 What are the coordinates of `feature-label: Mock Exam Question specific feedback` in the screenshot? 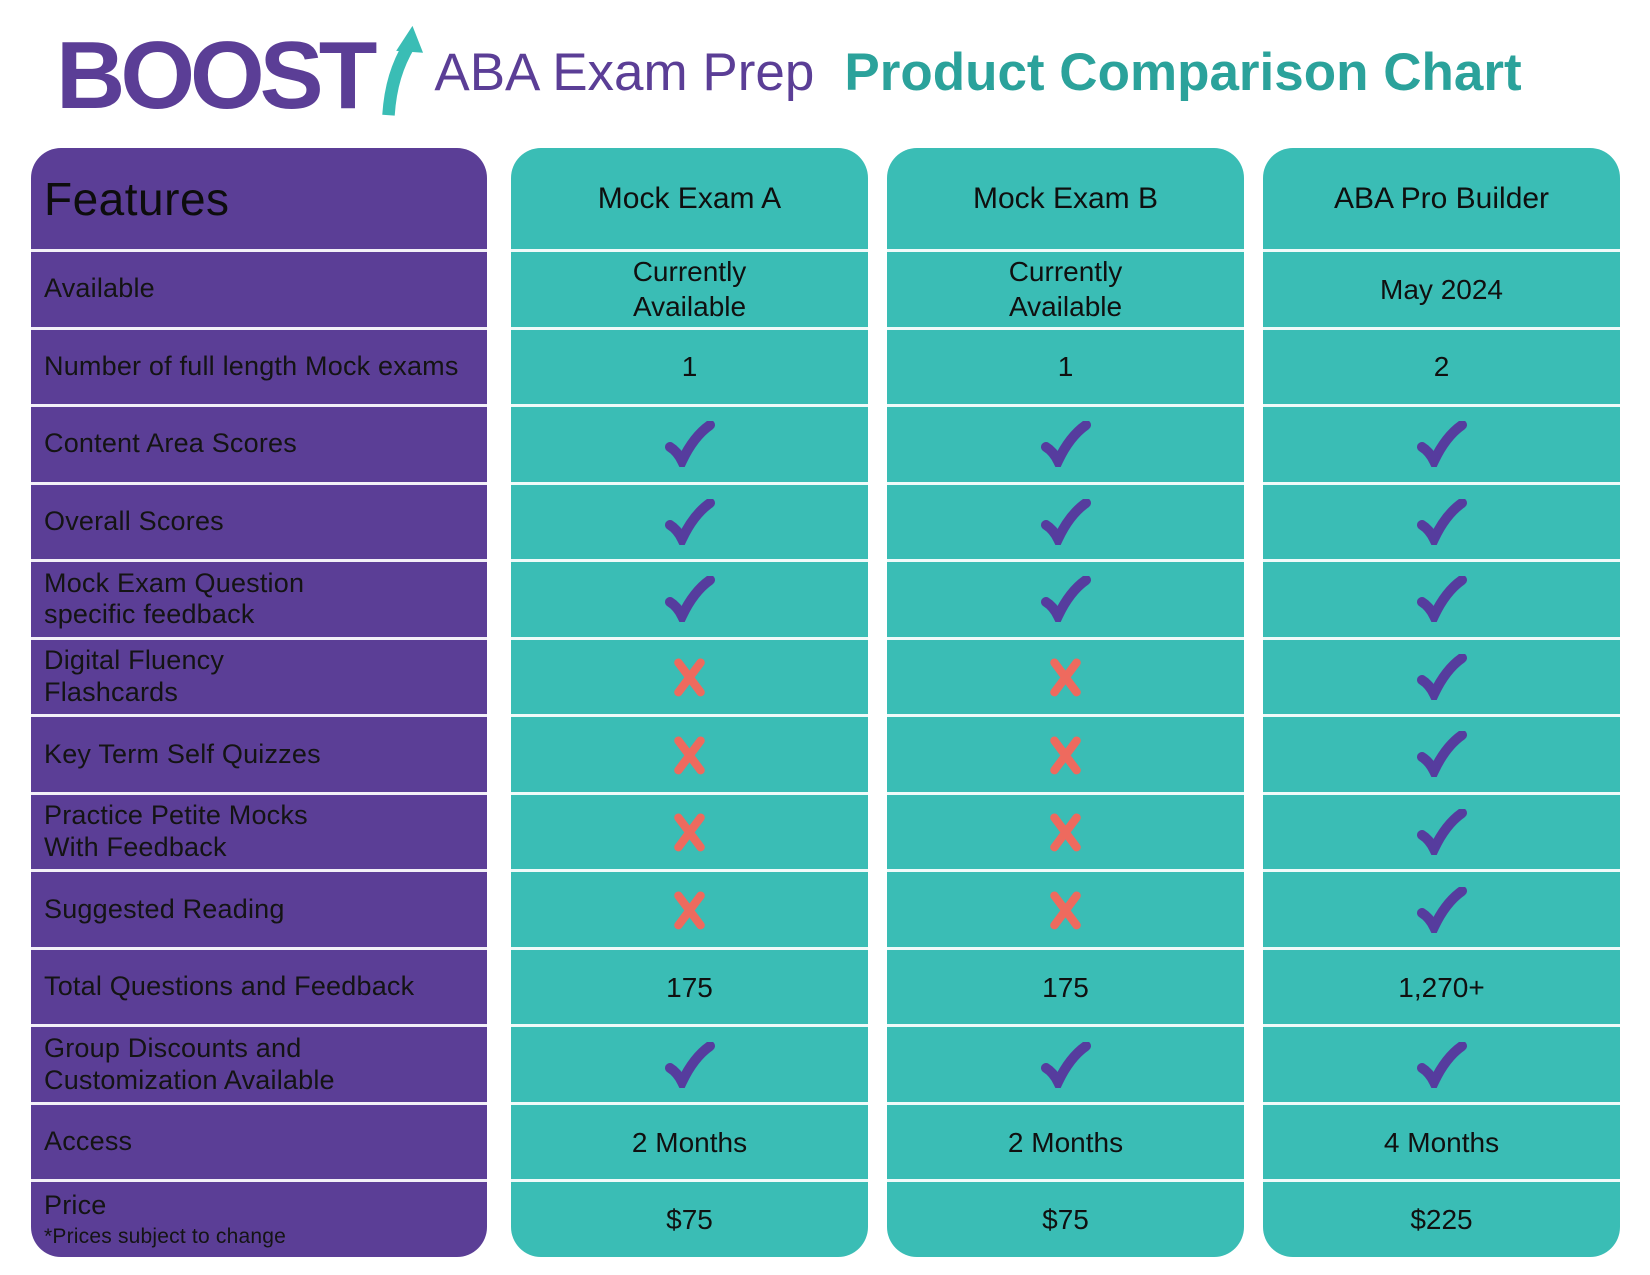 It's located at (174, 598).